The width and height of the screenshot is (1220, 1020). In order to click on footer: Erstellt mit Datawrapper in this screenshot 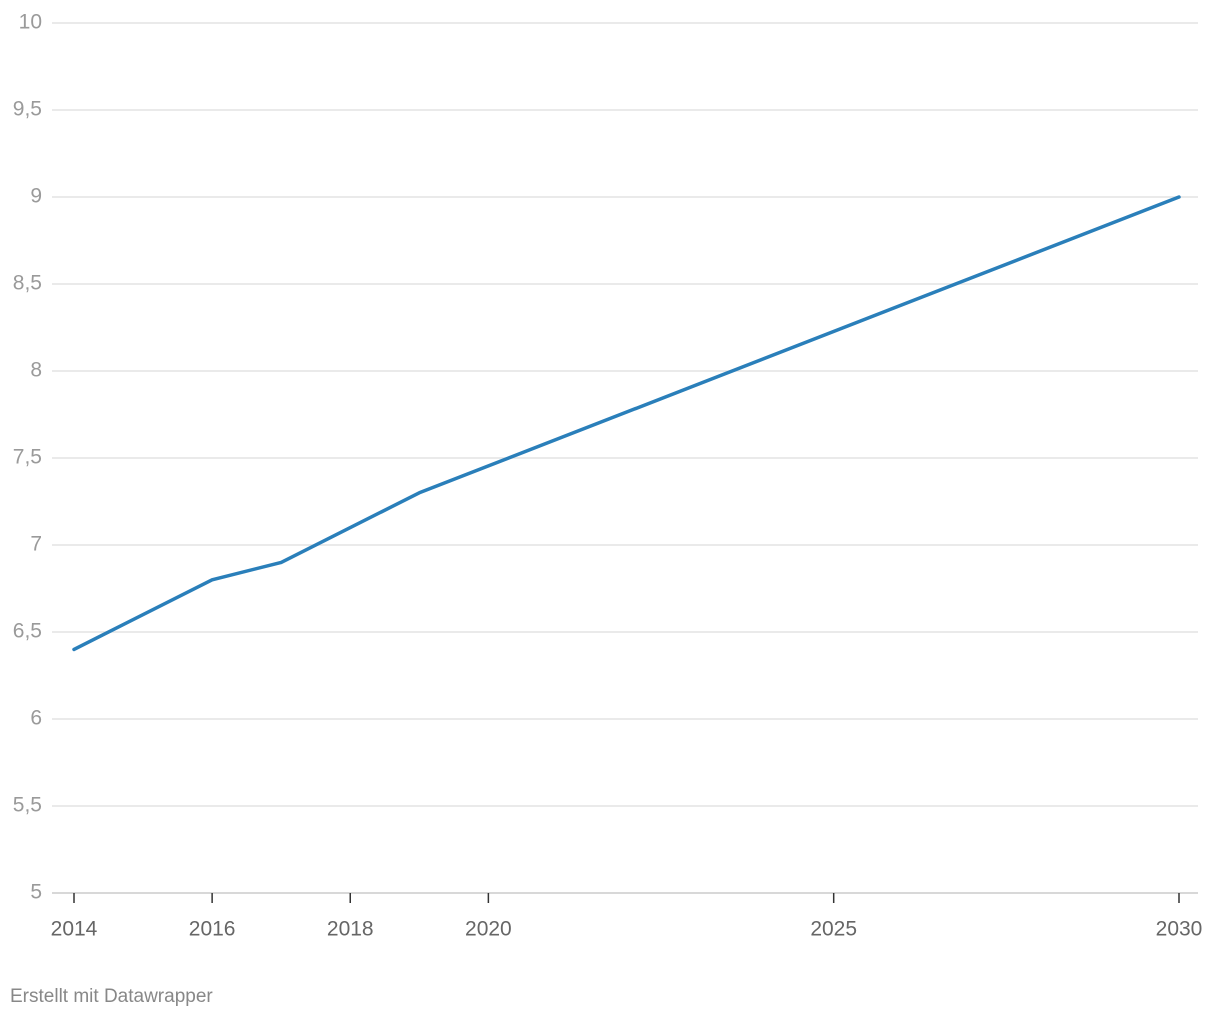, I will do `click(111, 996)`.